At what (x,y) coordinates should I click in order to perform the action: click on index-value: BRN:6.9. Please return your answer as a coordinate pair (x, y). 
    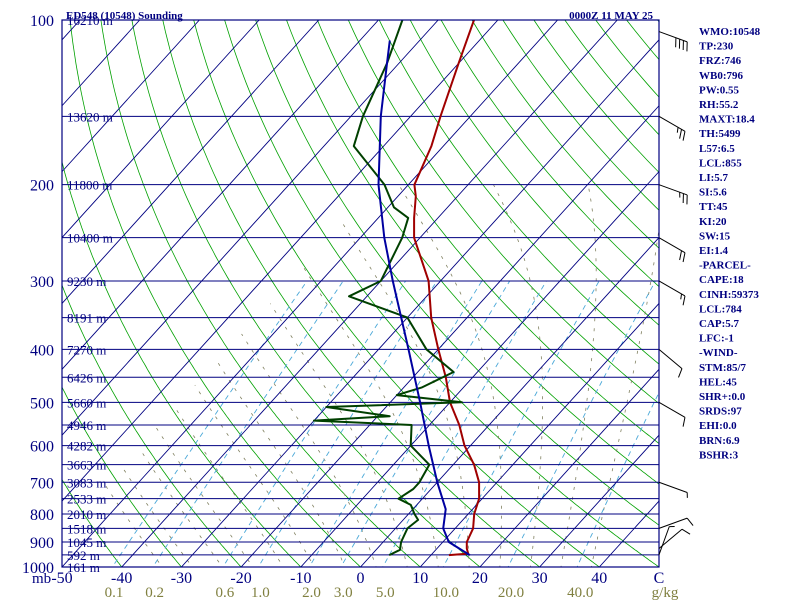
    Looking at the image, I should click on (719, 441).